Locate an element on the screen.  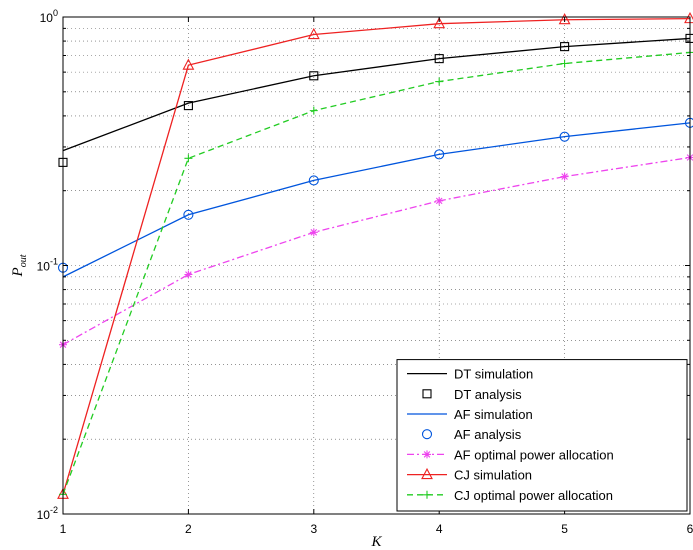
y-tick-label: 10⁻² is located at coordinates (47, 513).